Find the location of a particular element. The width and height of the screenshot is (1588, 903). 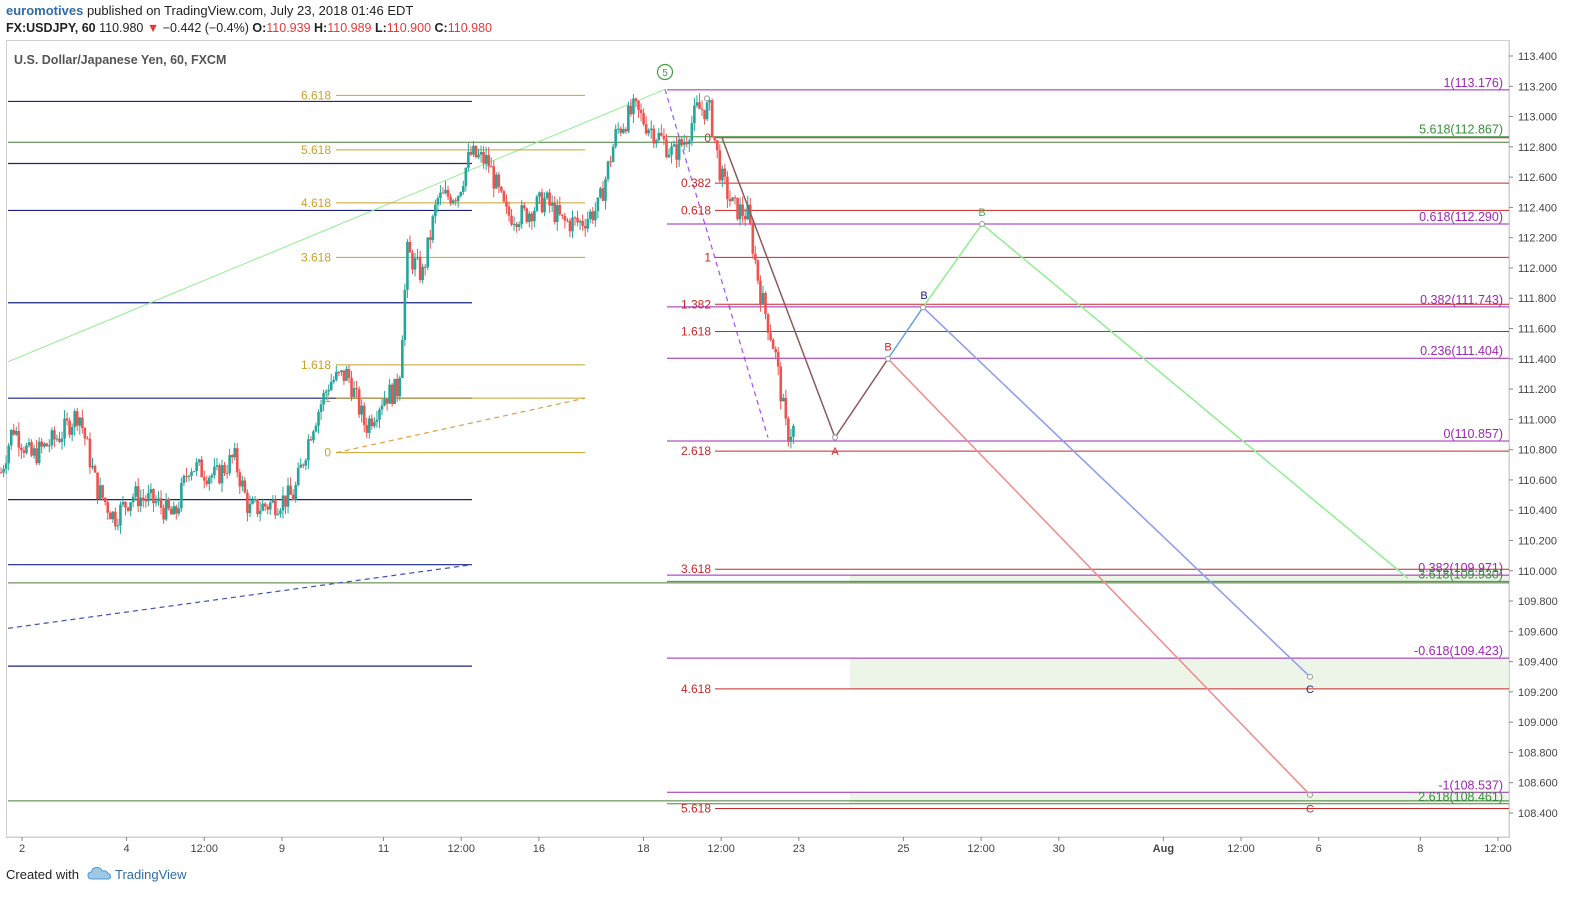

red-fib-label: 4.618 is located at coordinates (696, 689).